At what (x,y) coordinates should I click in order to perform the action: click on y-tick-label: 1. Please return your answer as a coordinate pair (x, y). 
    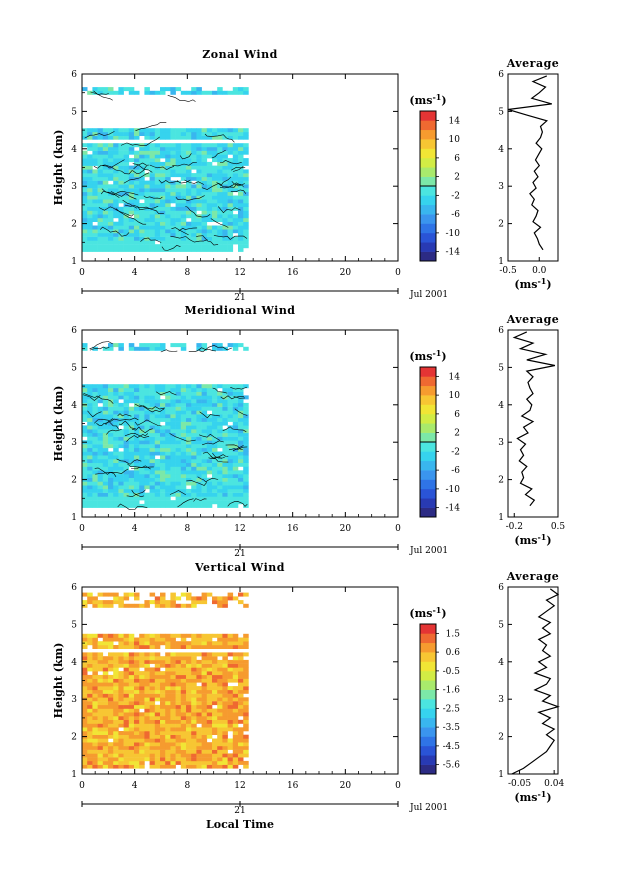
    Looking at the image, I should click on (74, 775).